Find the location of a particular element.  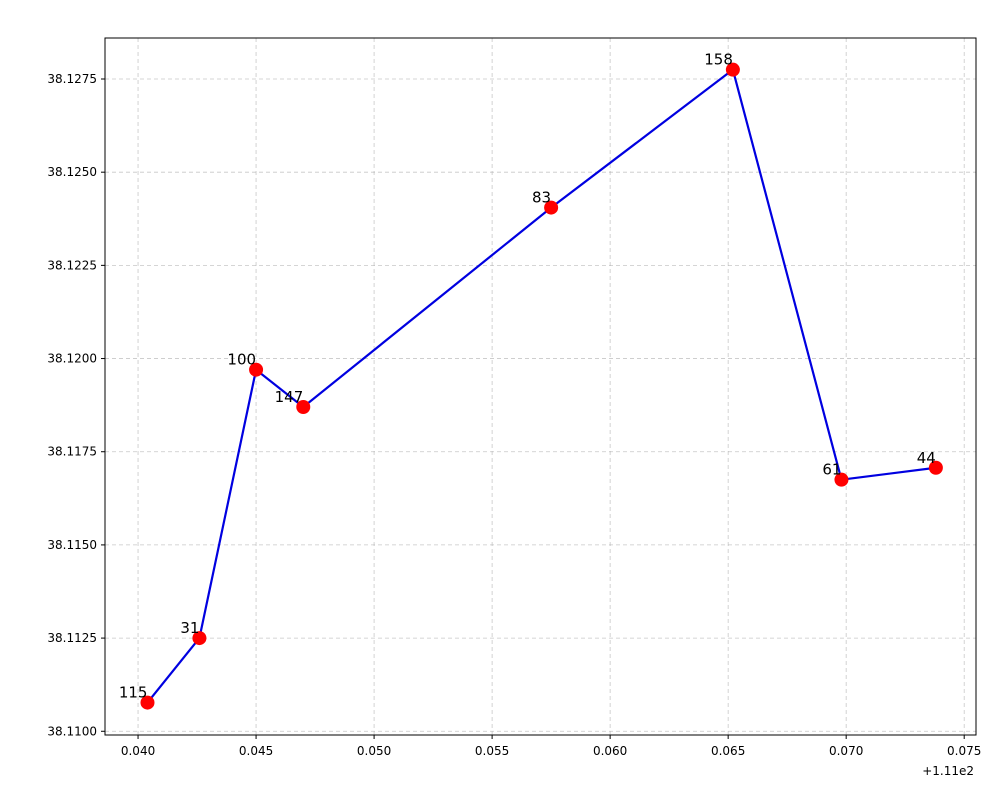

x-tick-label: 0.055 is located at coordinates (492, 751).